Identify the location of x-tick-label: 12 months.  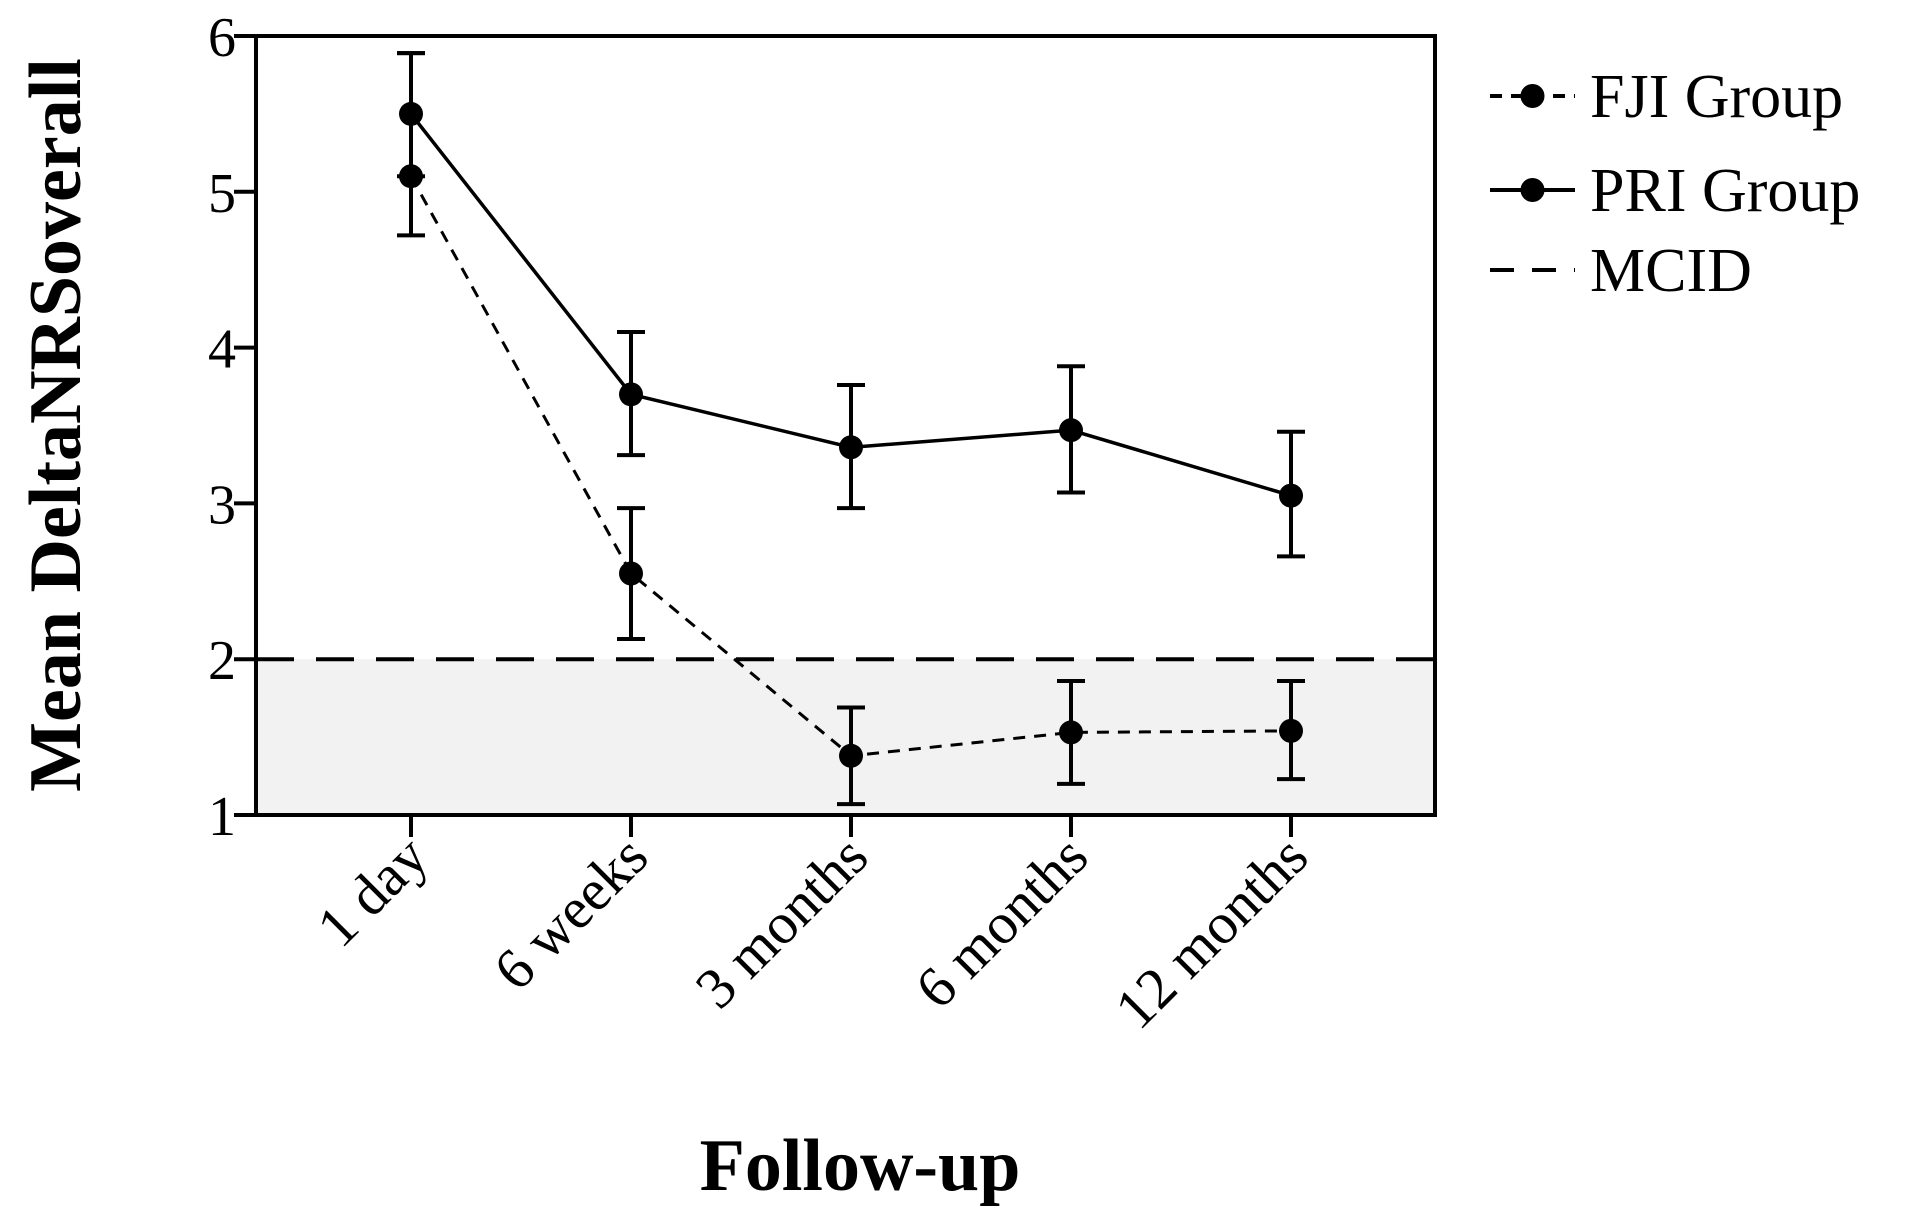
(1211, 932).